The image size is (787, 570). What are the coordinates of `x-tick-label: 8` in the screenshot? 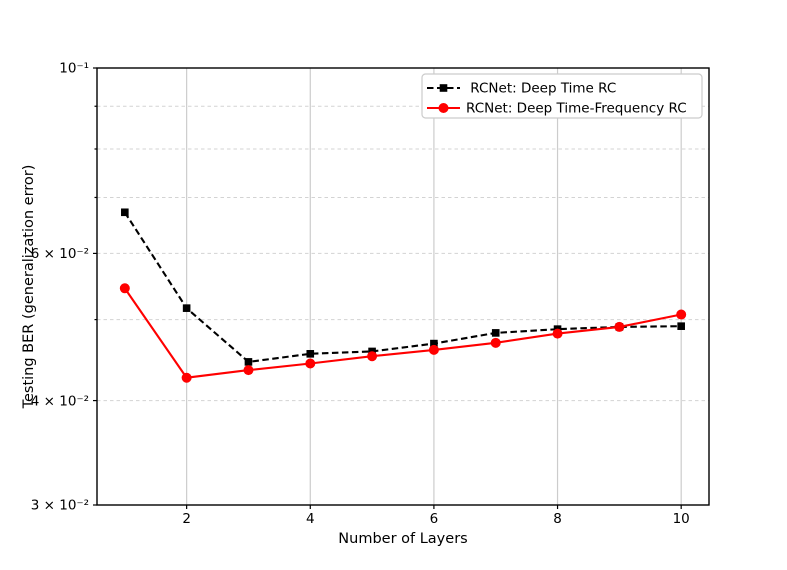 It's located at (557, 519).